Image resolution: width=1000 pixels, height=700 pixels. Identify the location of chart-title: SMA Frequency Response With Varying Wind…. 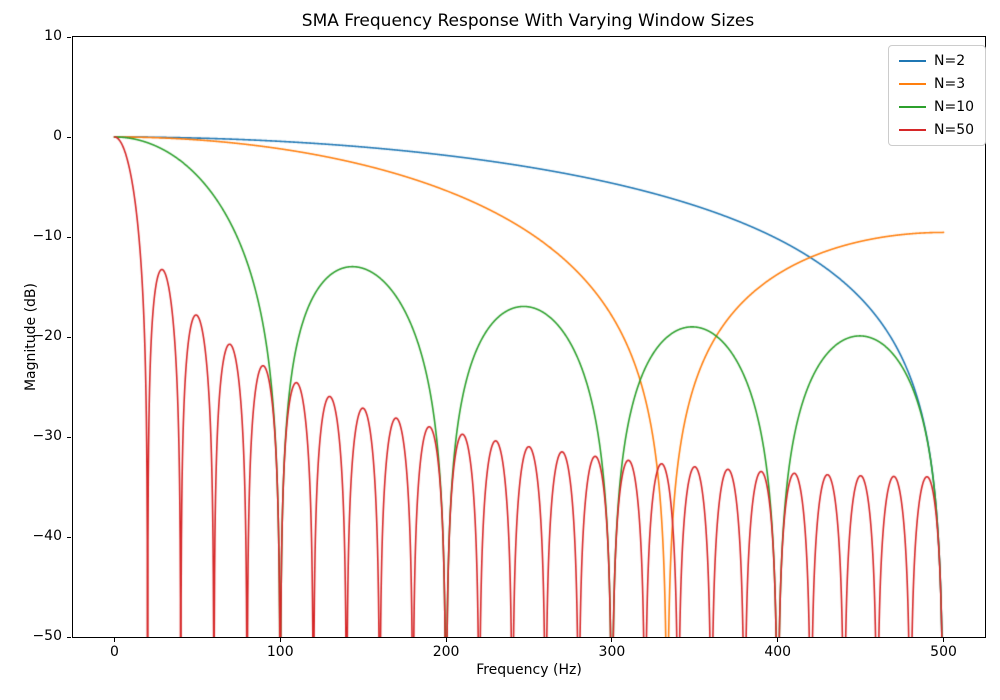
(528, 21).